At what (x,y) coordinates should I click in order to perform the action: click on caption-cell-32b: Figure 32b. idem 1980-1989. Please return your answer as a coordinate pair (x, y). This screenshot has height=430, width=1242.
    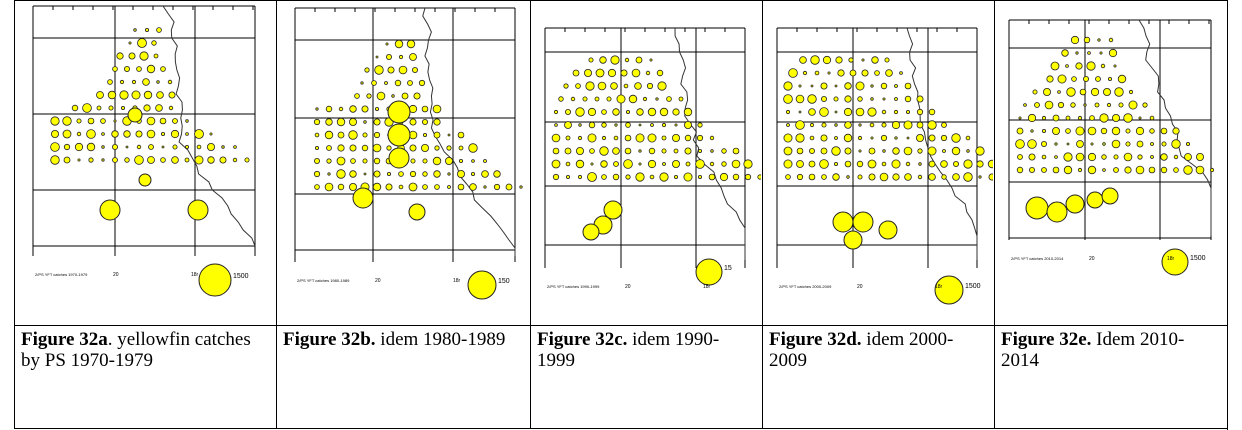
    Looking at the image, I should click on (403, 377).